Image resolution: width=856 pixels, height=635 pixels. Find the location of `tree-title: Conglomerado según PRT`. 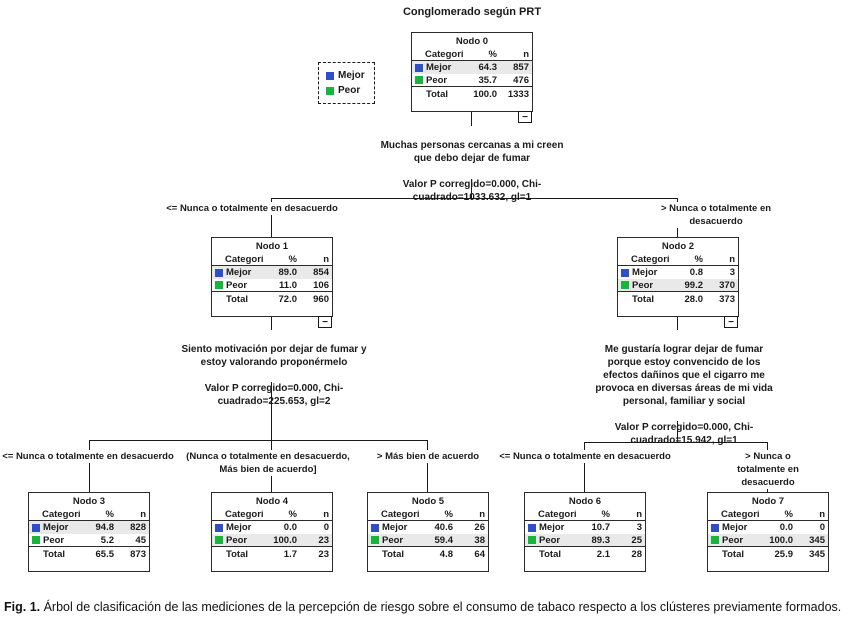

tree-title: Conglomerado según PRT is located at coordinates (472, 12).